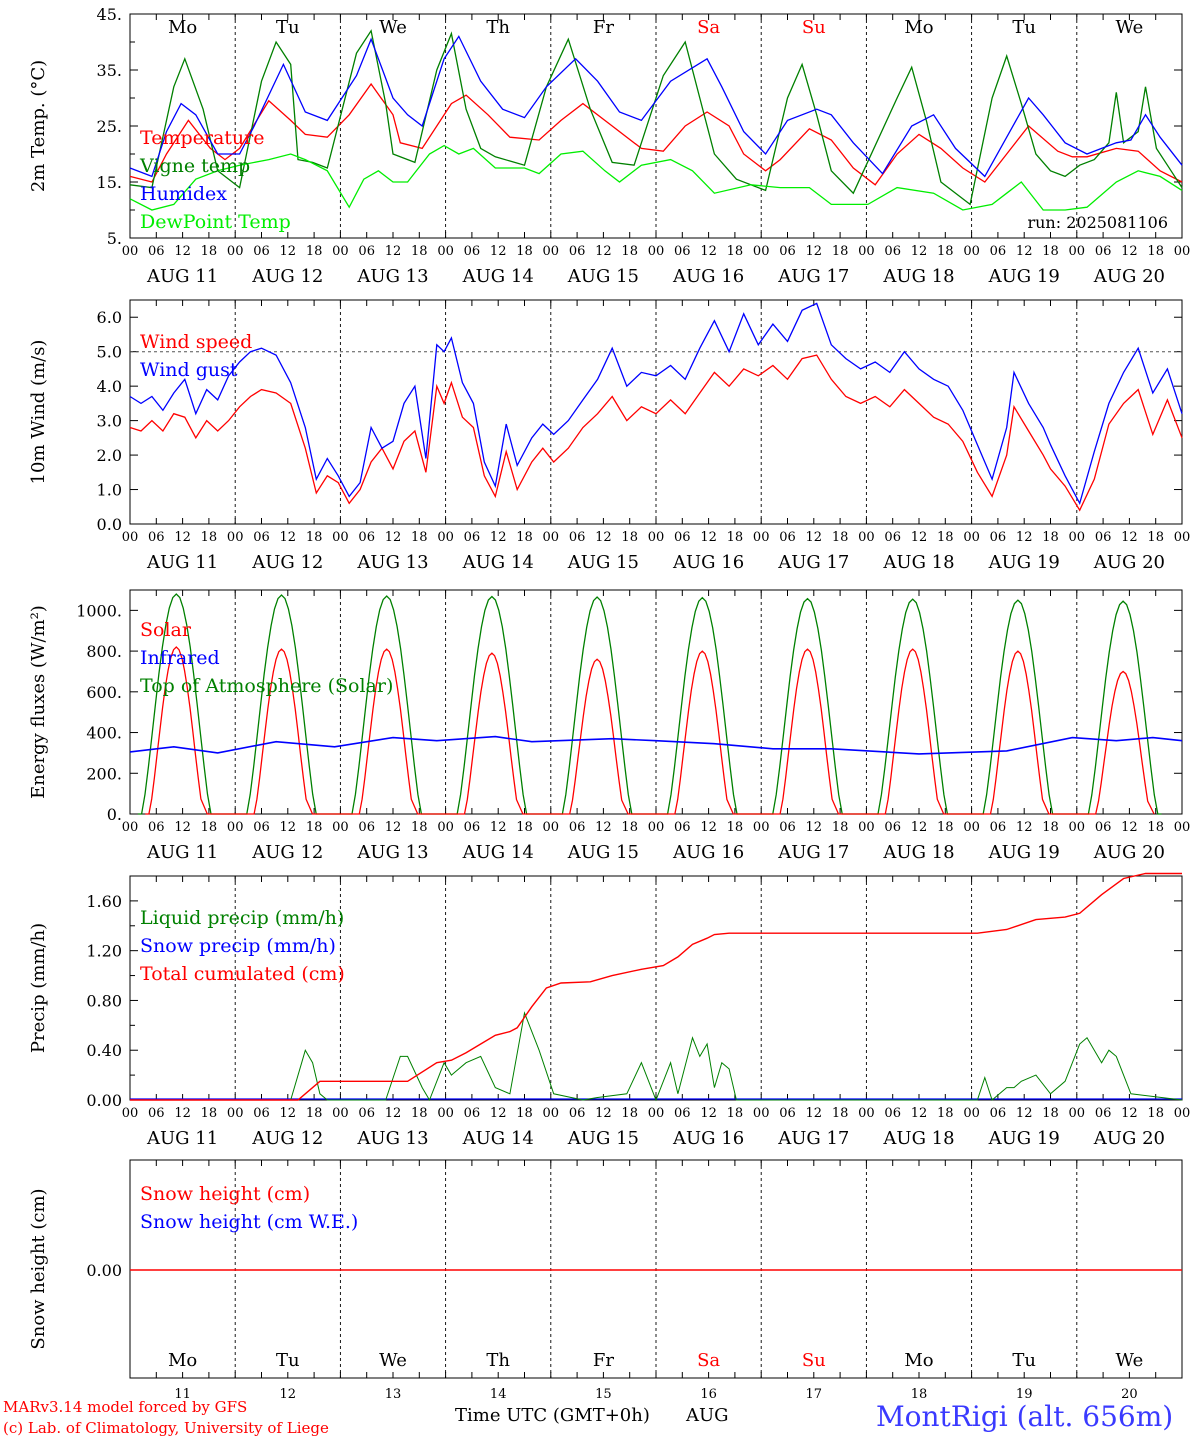 This screenshot has width=1194, height=1440. Describe the element at coordinates (125, 1407) in the screenshot. I see `footer-model: MARv3.14 model forced by GFS` at that location.